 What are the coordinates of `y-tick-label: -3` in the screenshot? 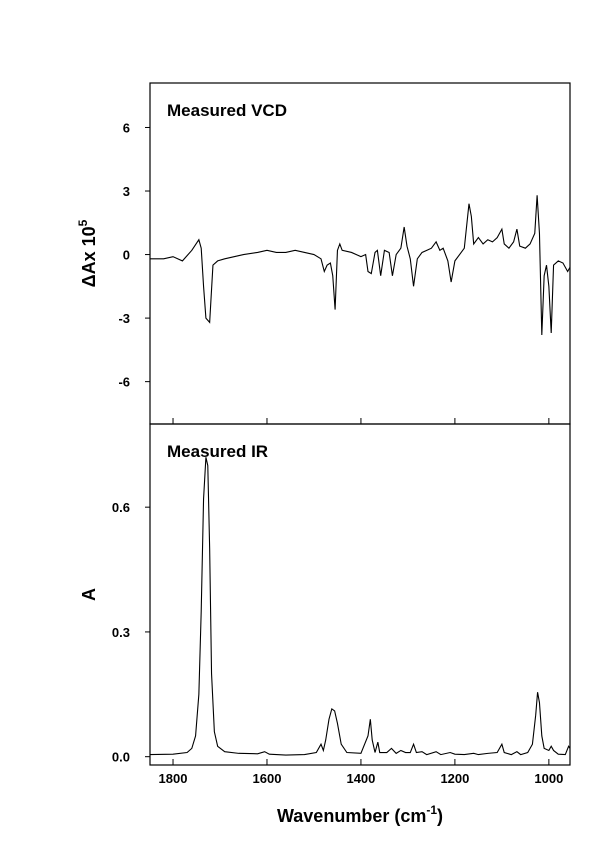 It's located at (124, 318).